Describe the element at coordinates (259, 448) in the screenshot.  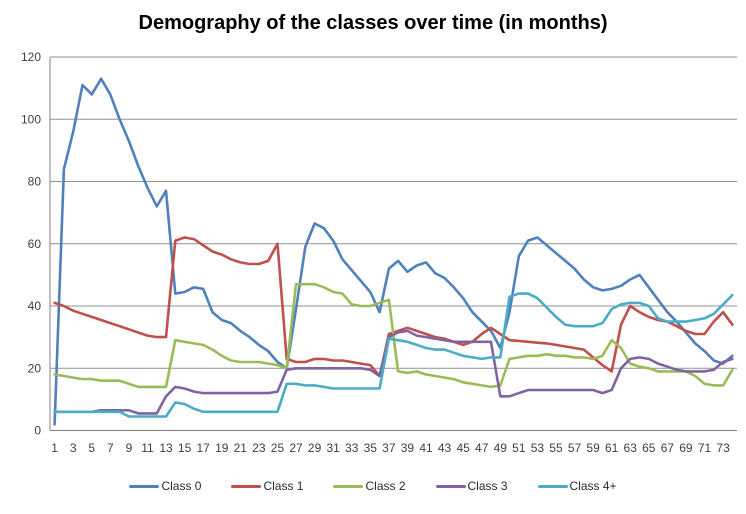
I see `x-tick-label: 23` at that location.